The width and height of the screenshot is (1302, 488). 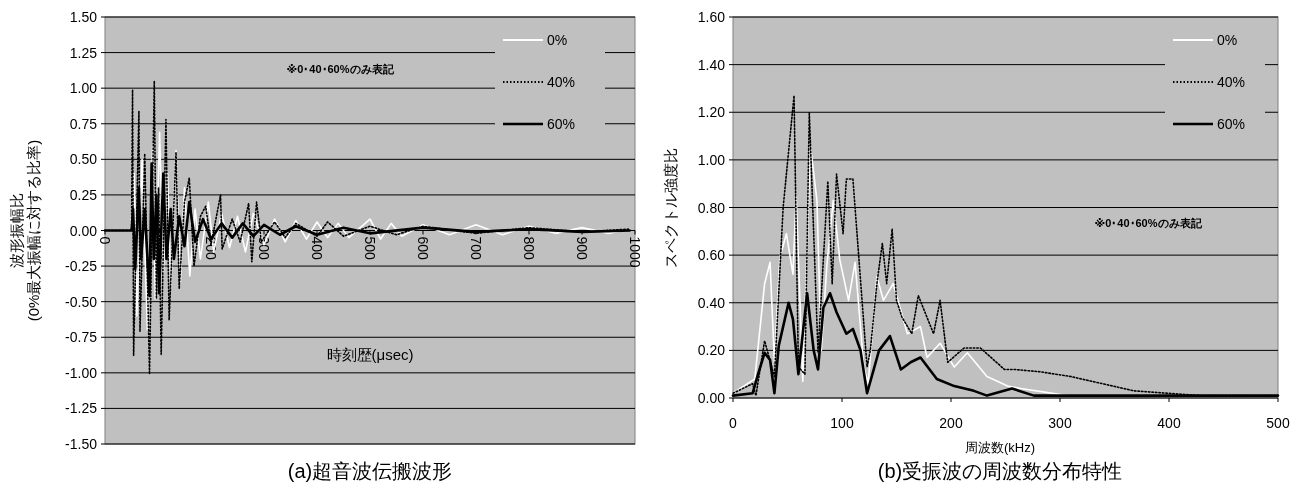 What do you see at coordinates (711, 255) in the screenshot?
I see `y-tick-label: 0.60` at bounding box center [711, 255].